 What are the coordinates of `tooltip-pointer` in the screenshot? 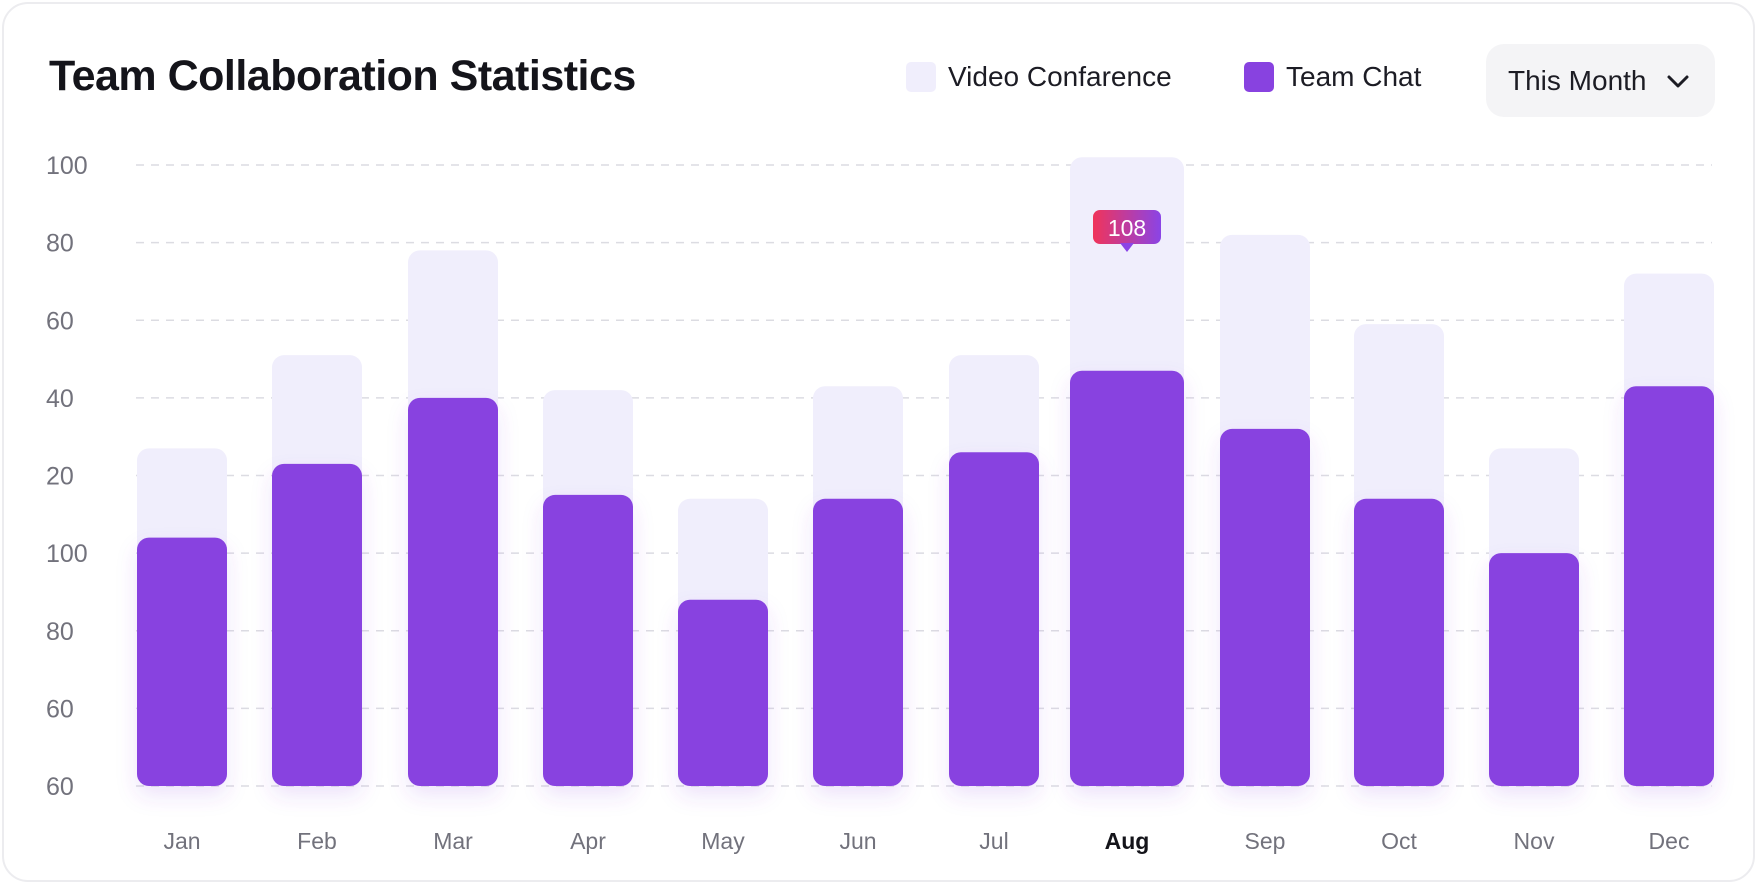 It's located at (1127, 247).